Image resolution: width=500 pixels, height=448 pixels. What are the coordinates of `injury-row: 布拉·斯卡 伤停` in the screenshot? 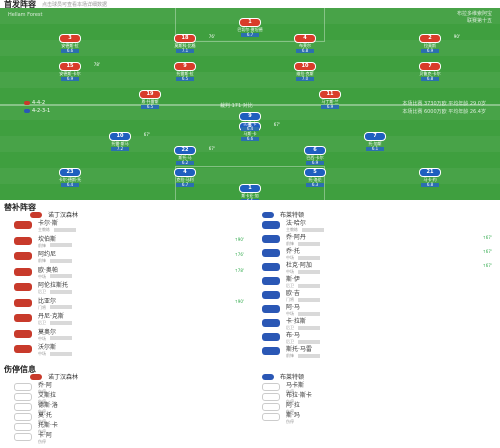 It's located at (377, 400).